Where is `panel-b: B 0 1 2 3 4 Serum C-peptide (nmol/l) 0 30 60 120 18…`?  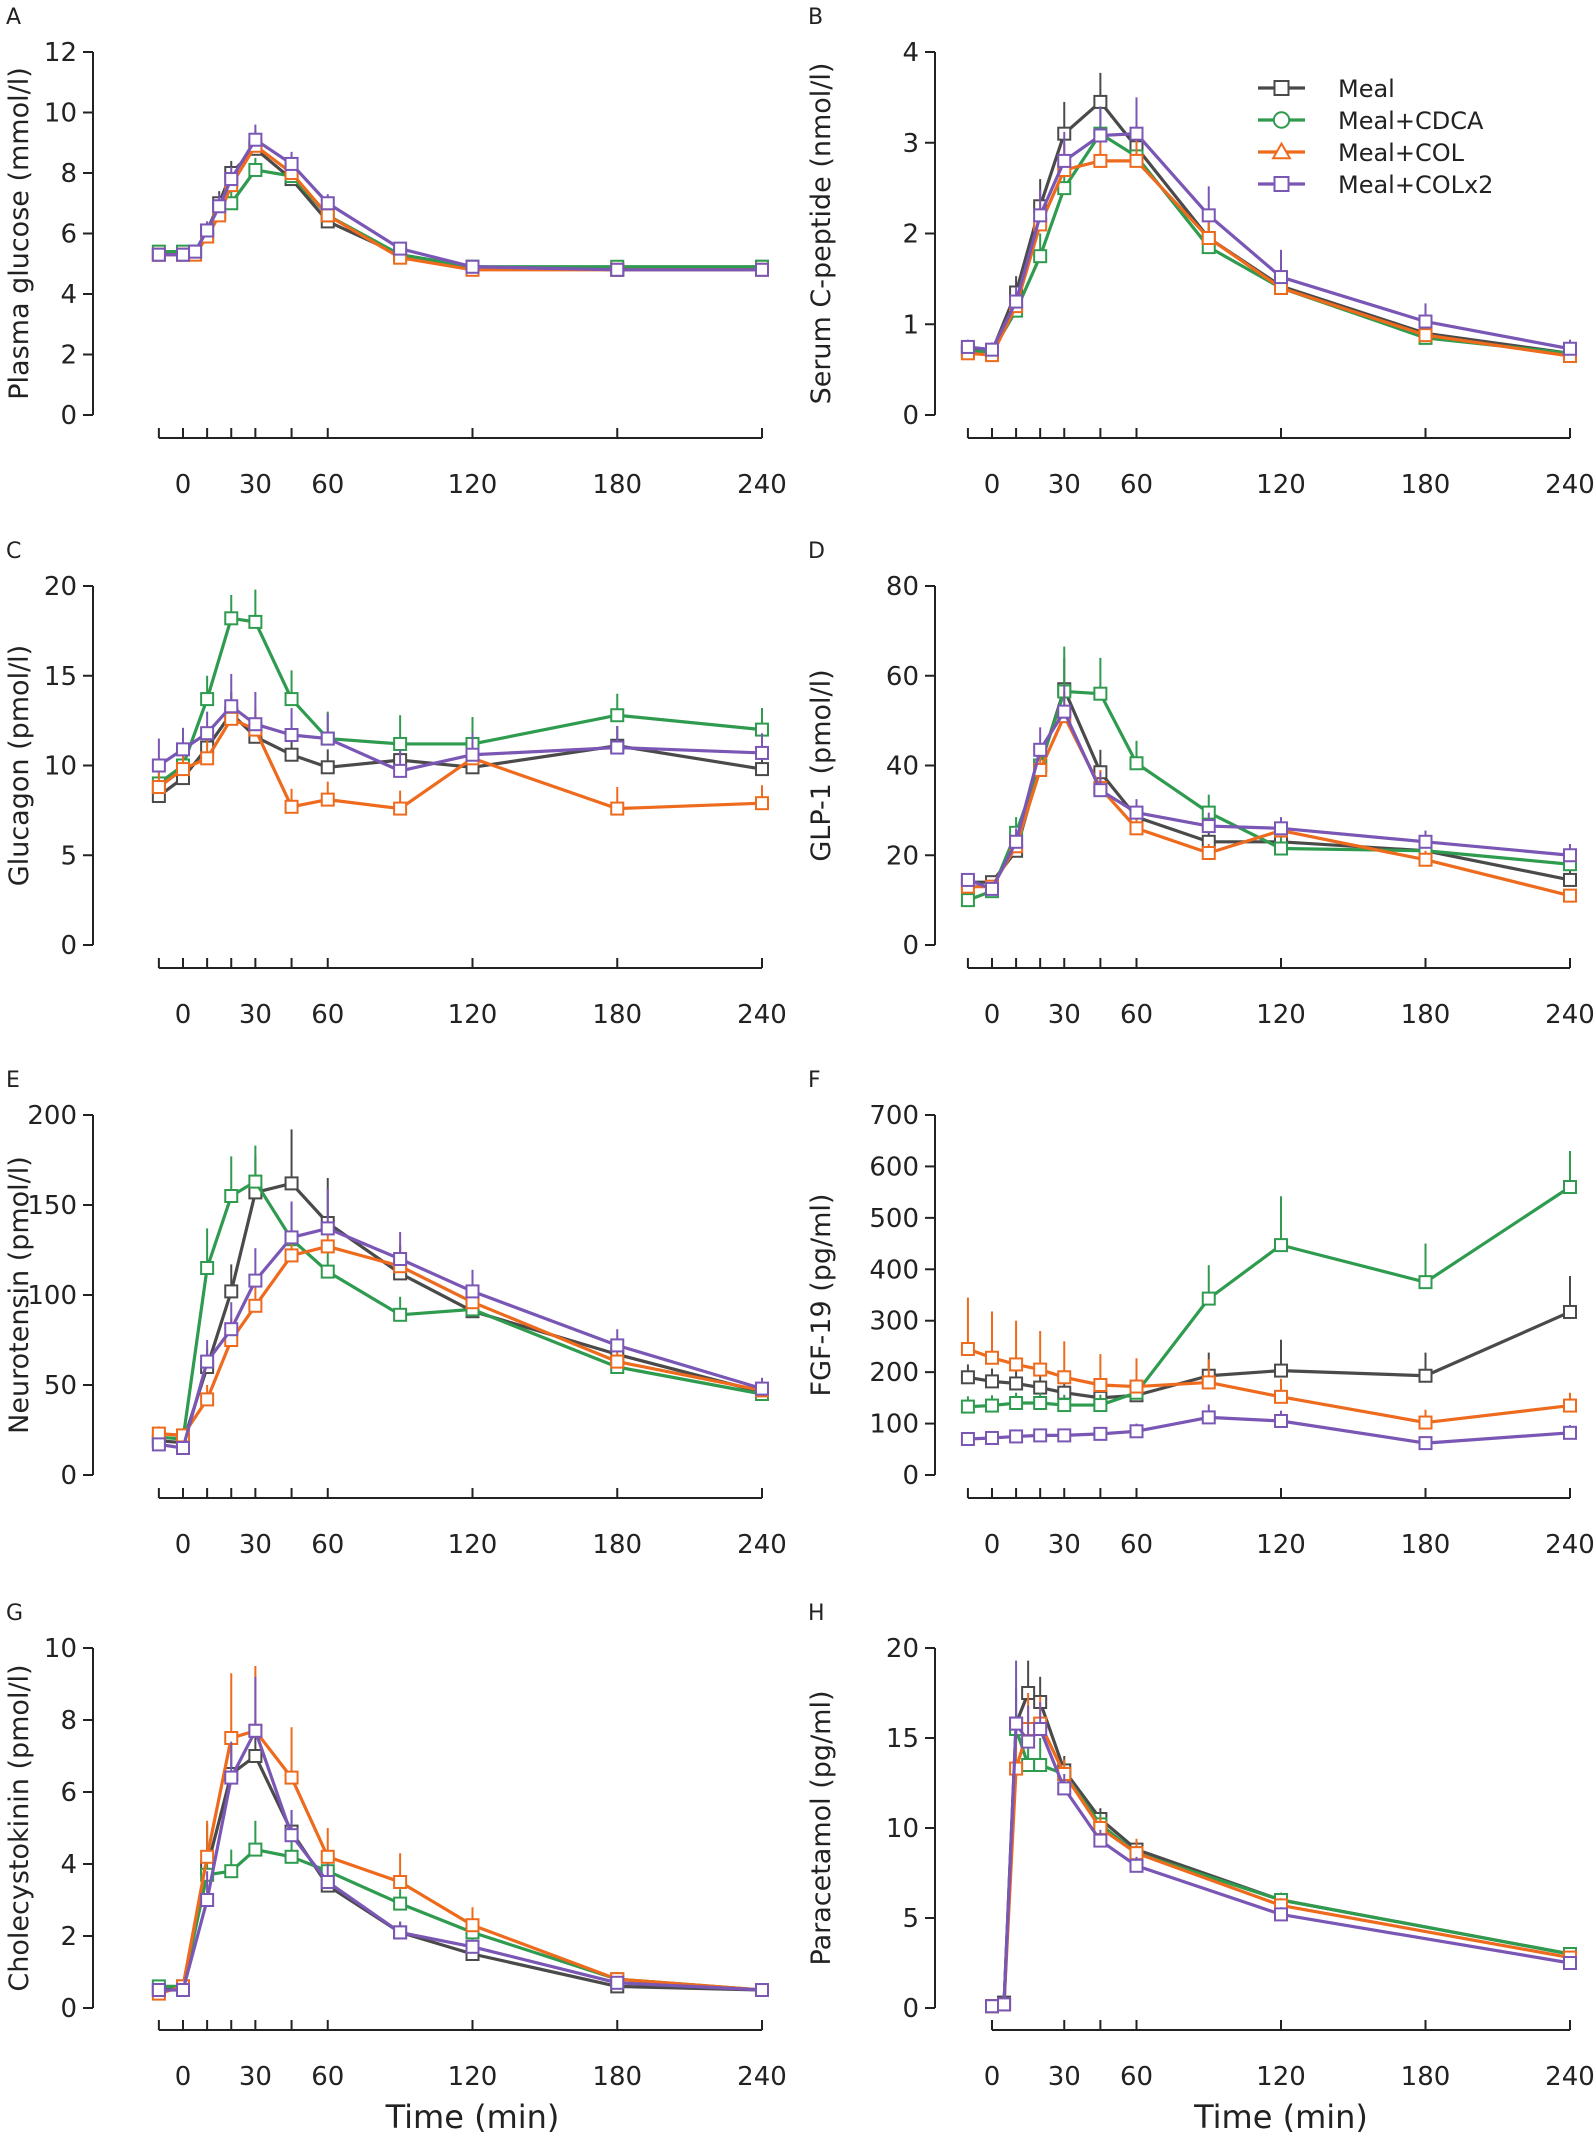 panel-b: B 0 1 2 3 4 Serum C-peptide (nmol/l) 0 30 60 120 18… is located at coordinates (1200, 252).